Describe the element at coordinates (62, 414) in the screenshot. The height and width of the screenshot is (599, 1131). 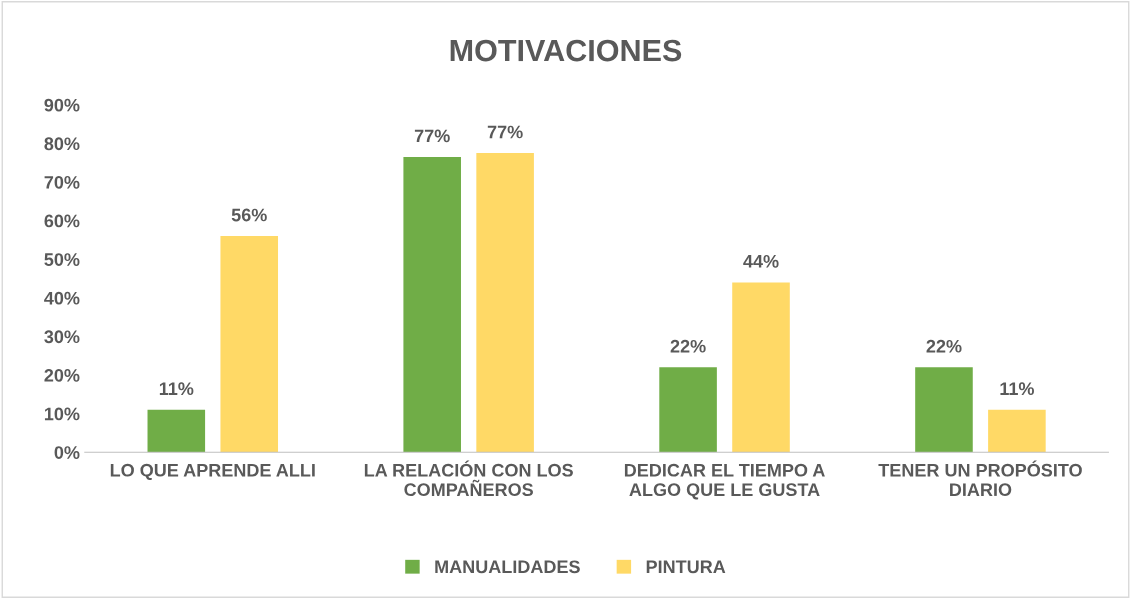
I see `y-tick-label: 10%` at that location.